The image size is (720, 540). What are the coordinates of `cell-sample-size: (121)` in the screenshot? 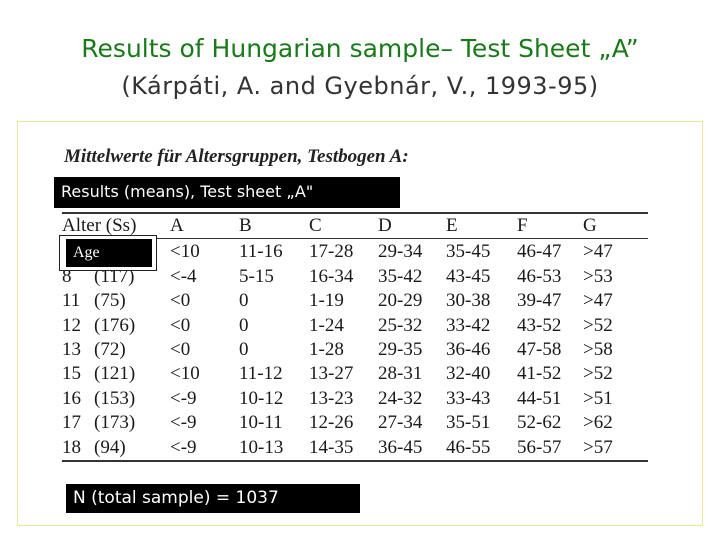 It's located at (115, 374).